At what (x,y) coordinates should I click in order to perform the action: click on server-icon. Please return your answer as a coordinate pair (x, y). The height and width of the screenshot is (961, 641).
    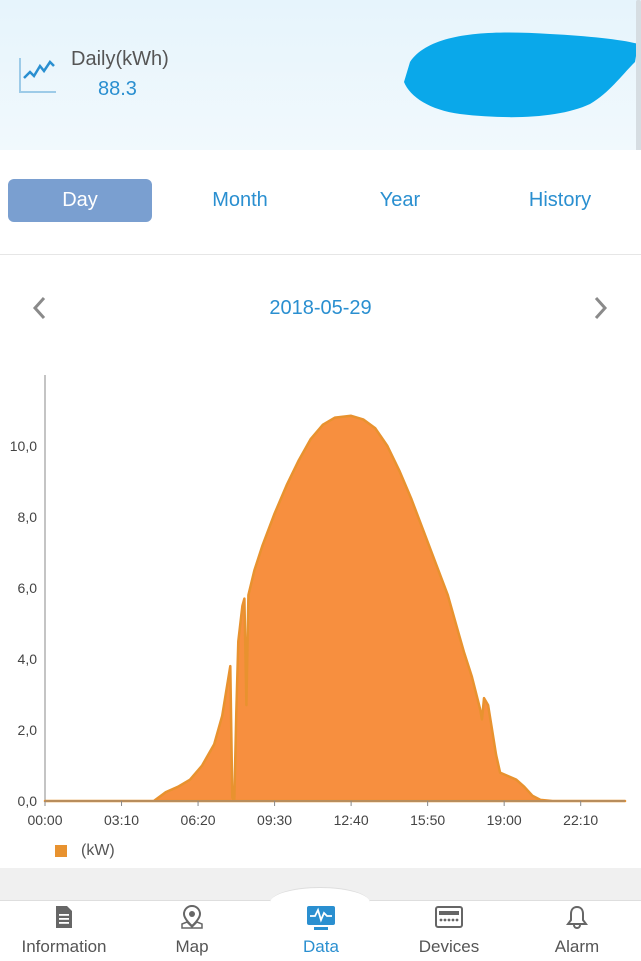
    Looking at the image, I should click on (449, 917).